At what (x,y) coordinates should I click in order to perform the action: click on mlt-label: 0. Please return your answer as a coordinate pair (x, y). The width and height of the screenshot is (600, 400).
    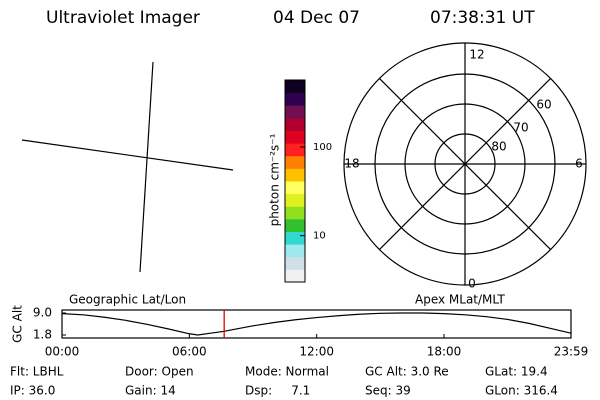
    Looking at the image, I should click on (472, 284).